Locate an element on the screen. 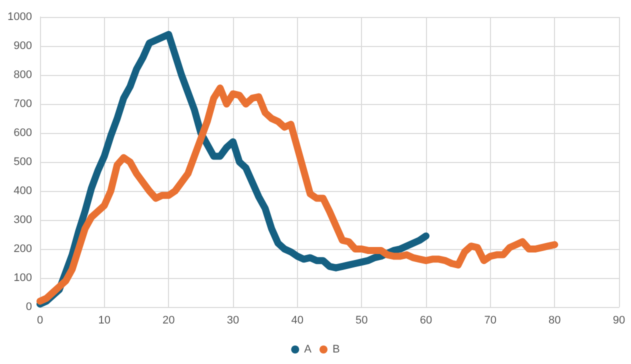  y-tick-label: 500 is located at coordinates (23, 162).